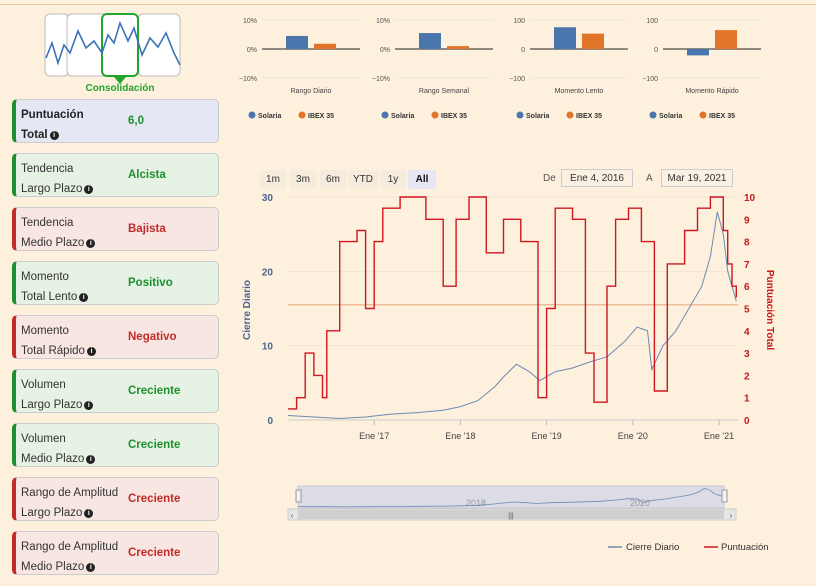 The height and width of the screenshot is (586, 816). I want to click on scroll-grip-icon: |||, so click(511, 516).